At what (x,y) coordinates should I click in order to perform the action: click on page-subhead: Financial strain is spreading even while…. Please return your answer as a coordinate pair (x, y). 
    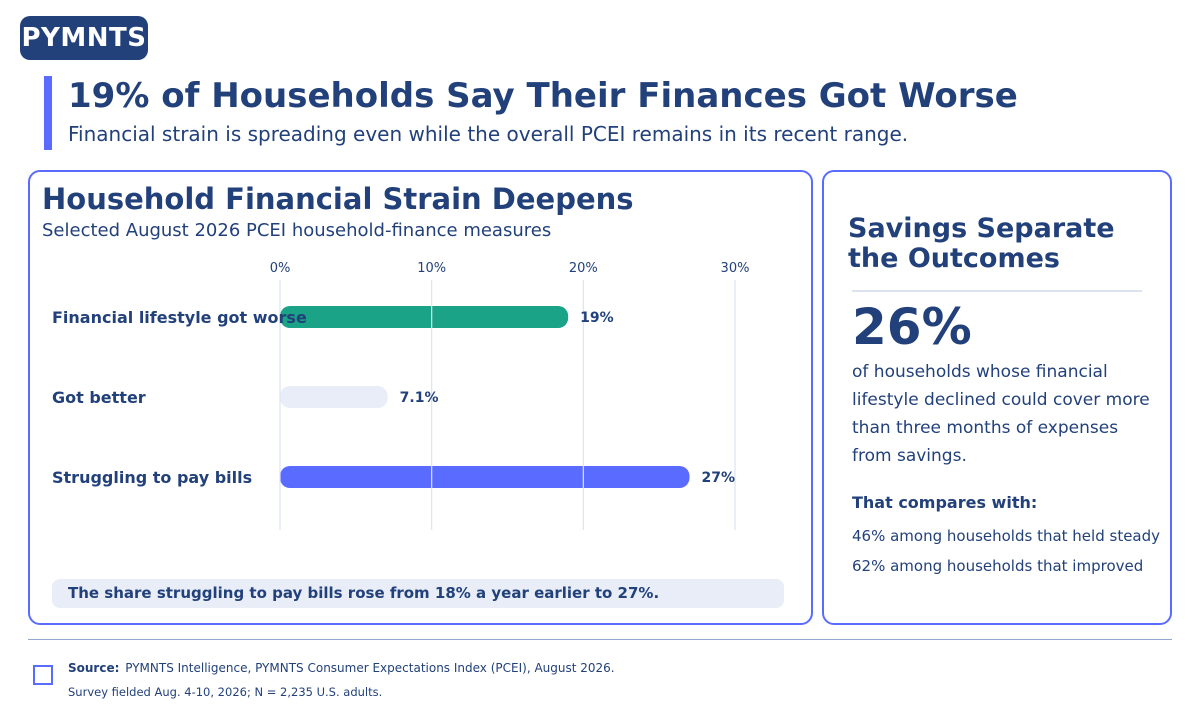
    Looking at the image, I should click on (488, 134).